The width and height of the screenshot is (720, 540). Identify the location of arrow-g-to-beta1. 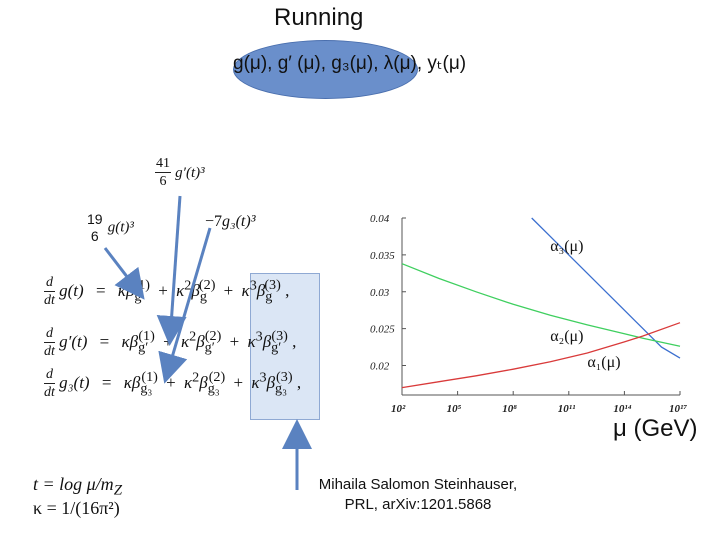
(124, 273).